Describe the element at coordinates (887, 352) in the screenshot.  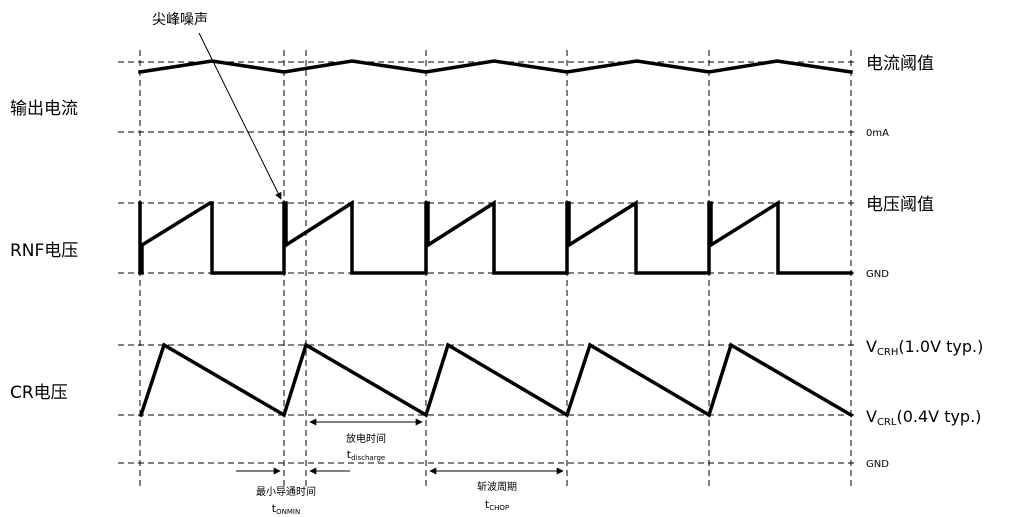
I see `vcrh-subscript: CRH` at that location.